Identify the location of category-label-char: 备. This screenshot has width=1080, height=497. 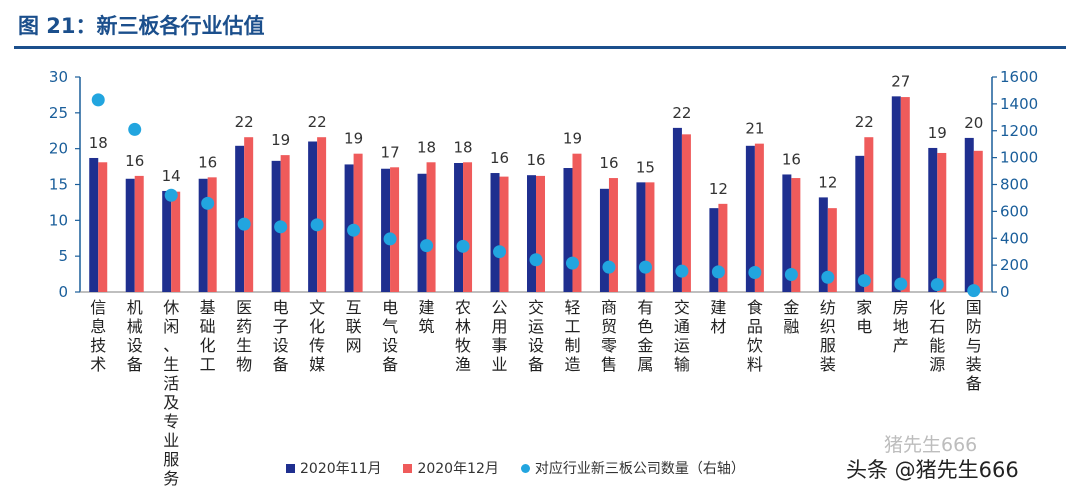
(135, 364).